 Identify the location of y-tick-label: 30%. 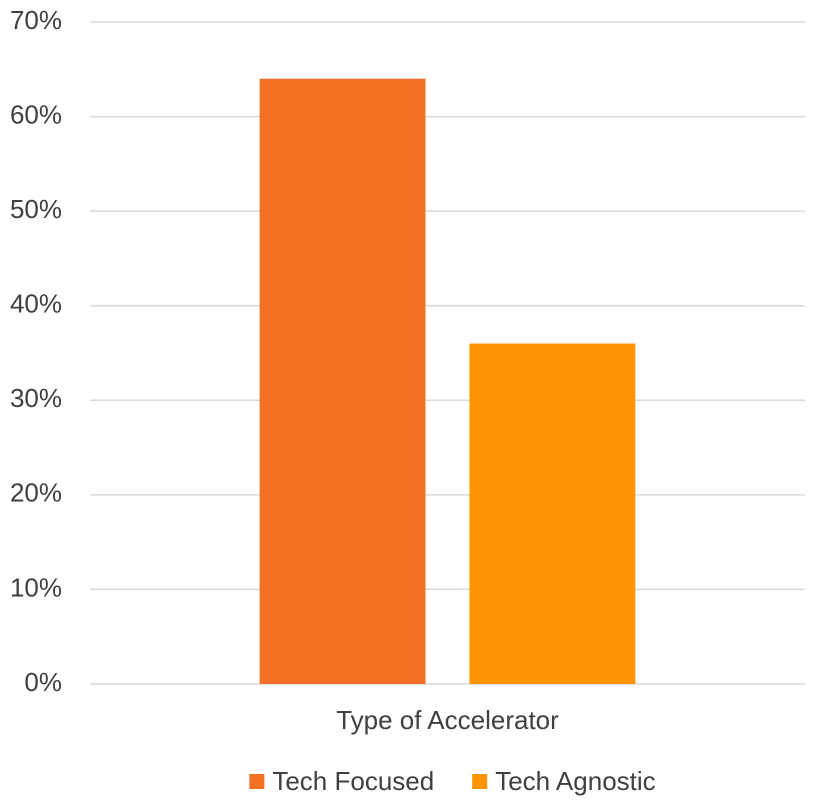
(36, 398).